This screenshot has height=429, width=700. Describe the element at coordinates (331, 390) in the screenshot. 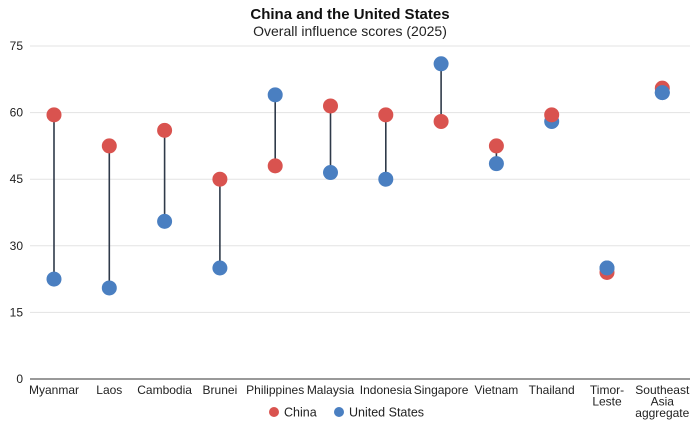

I see `x-tick-label: Malaysia` at that location.